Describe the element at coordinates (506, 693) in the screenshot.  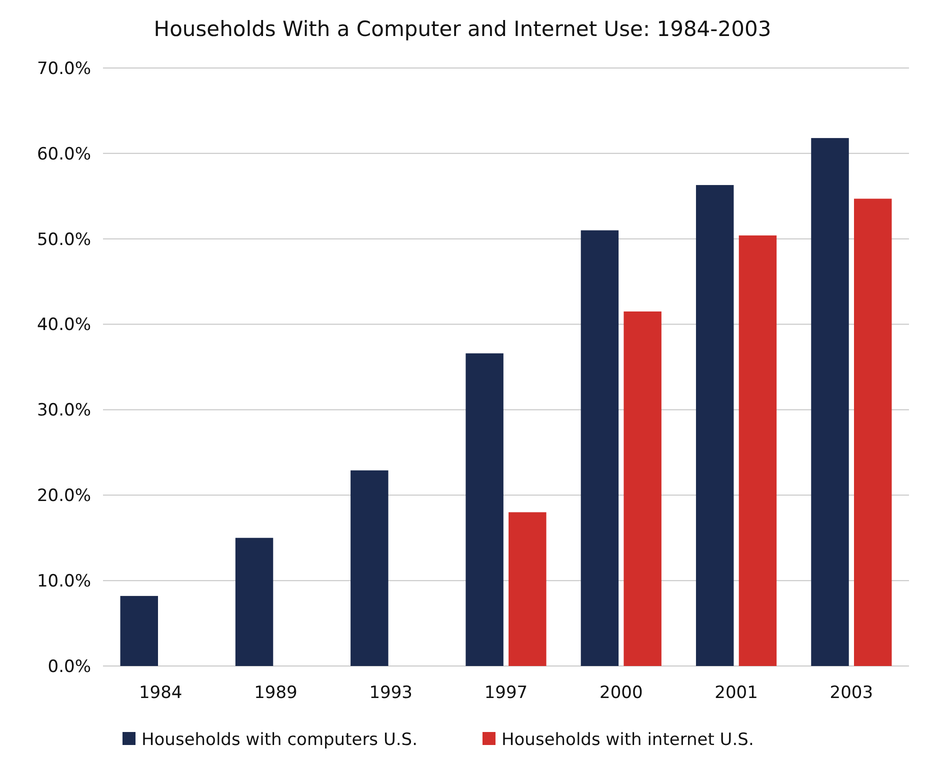
I see `x-tick-label: 1997` at that location.